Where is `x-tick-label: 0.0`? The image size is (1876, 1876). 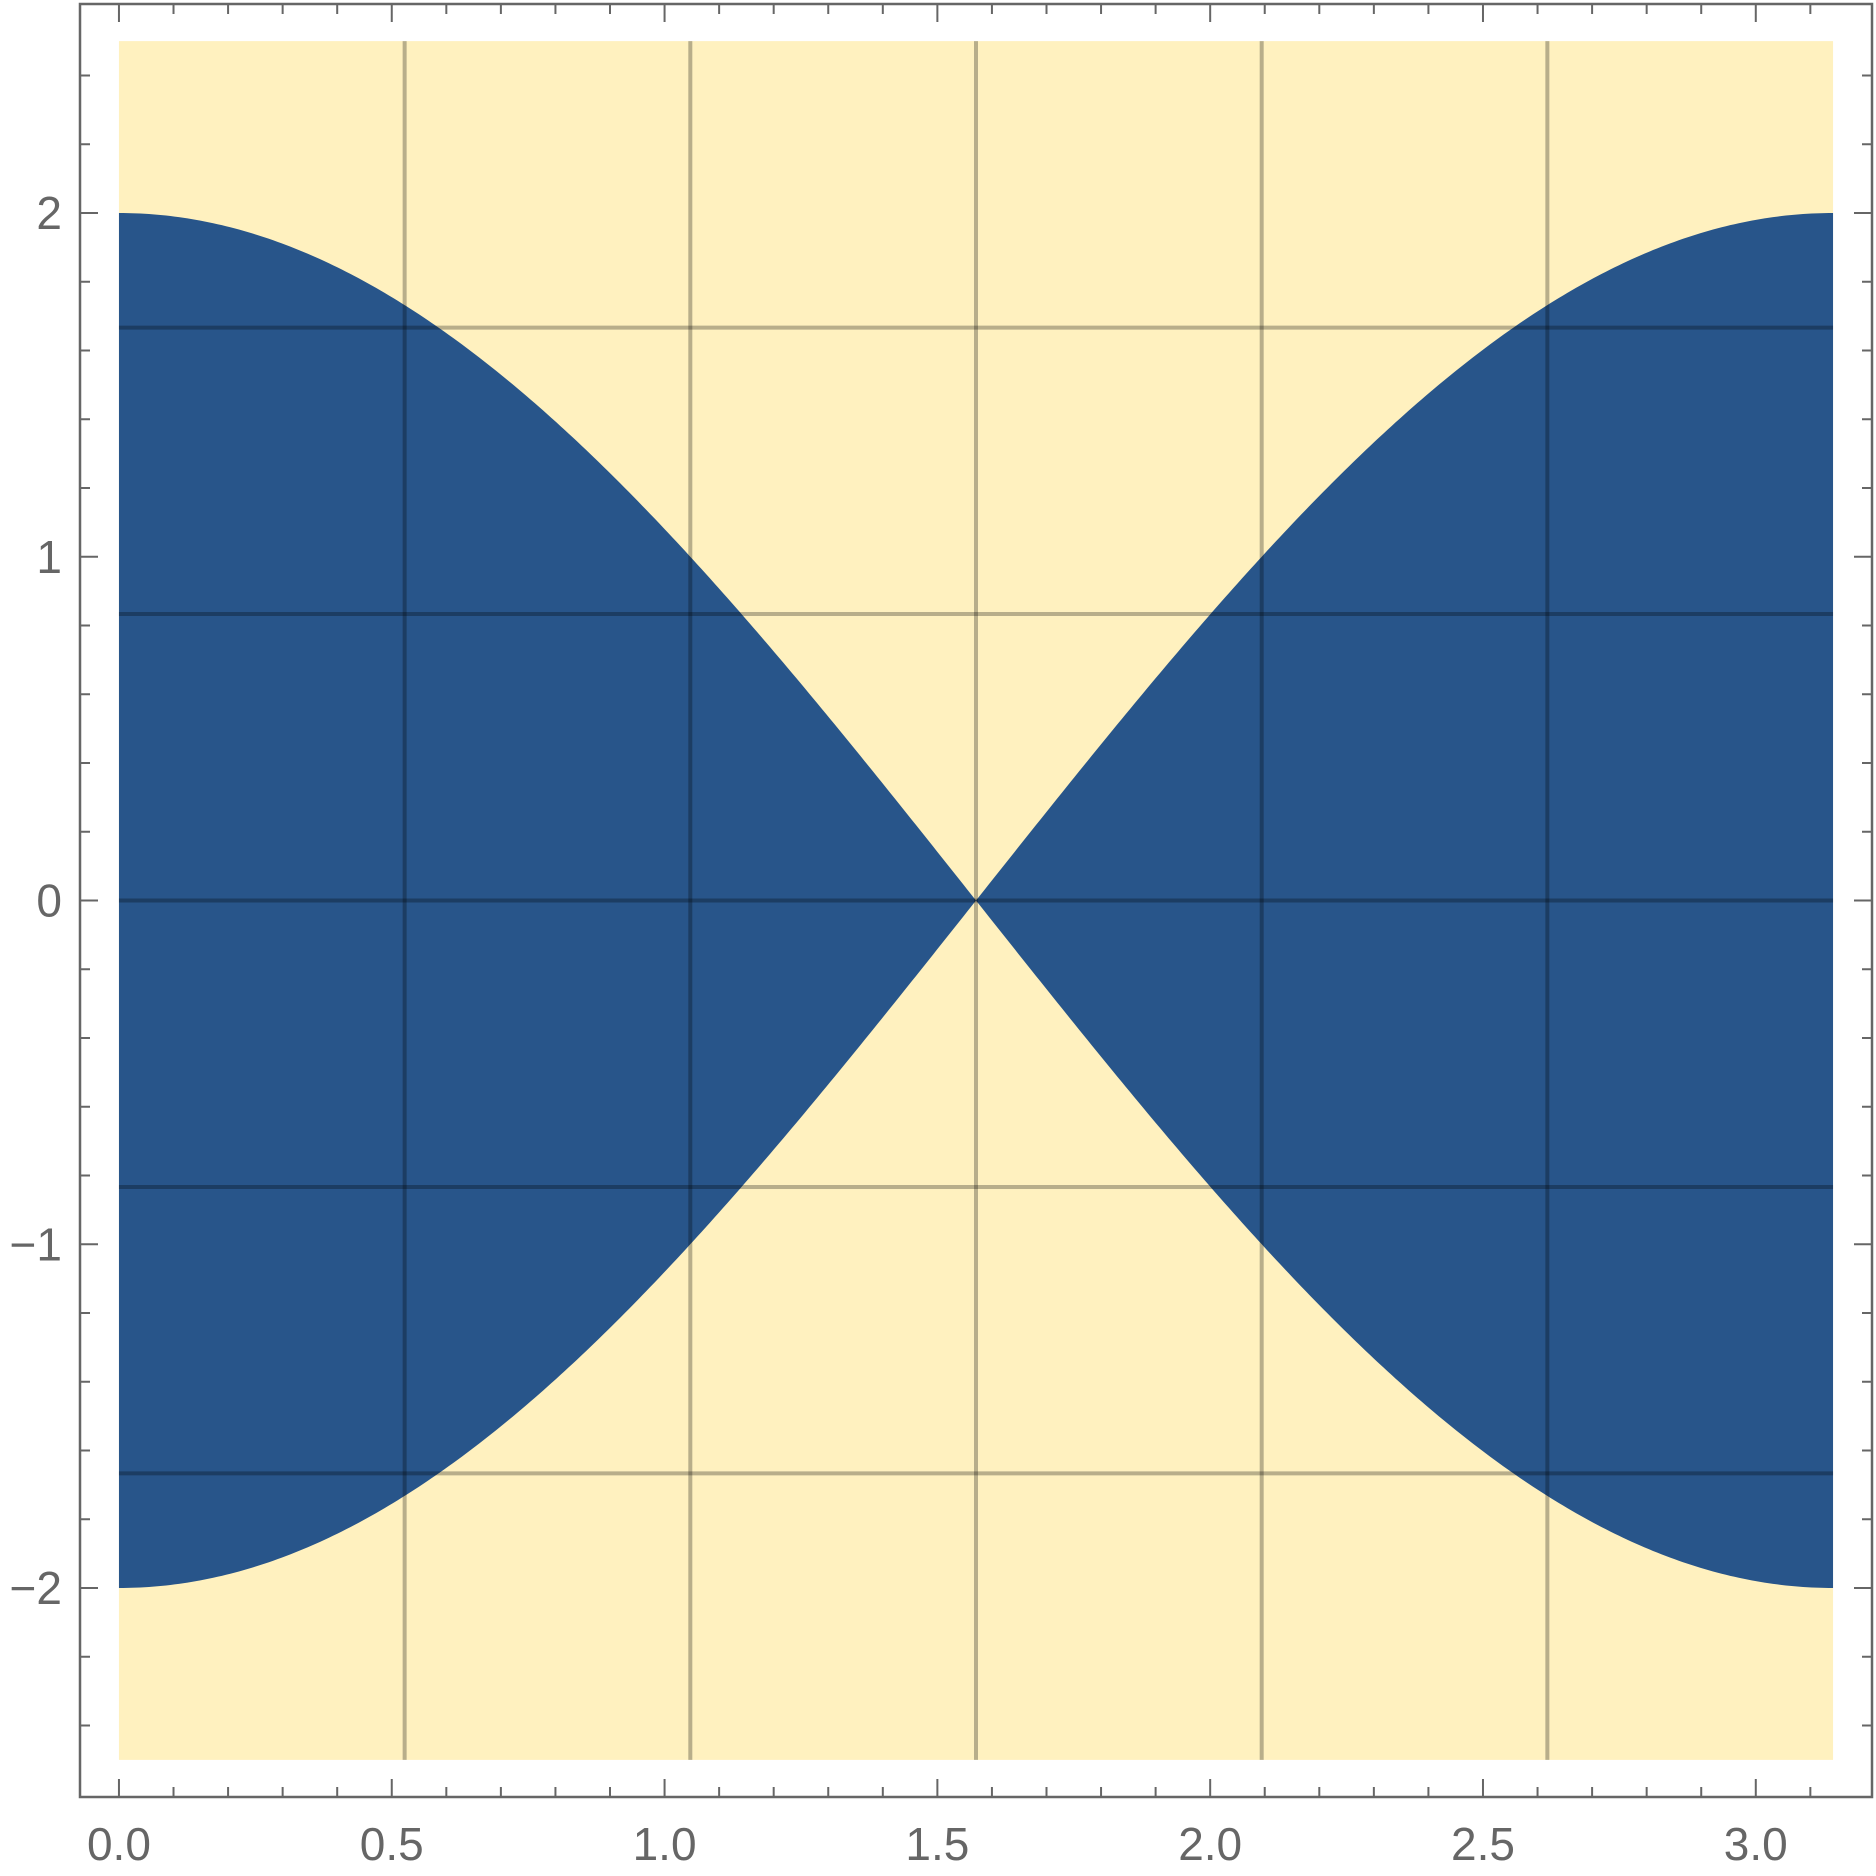 x-tick-label: 0.0 is located at coordinates (119, 1844).